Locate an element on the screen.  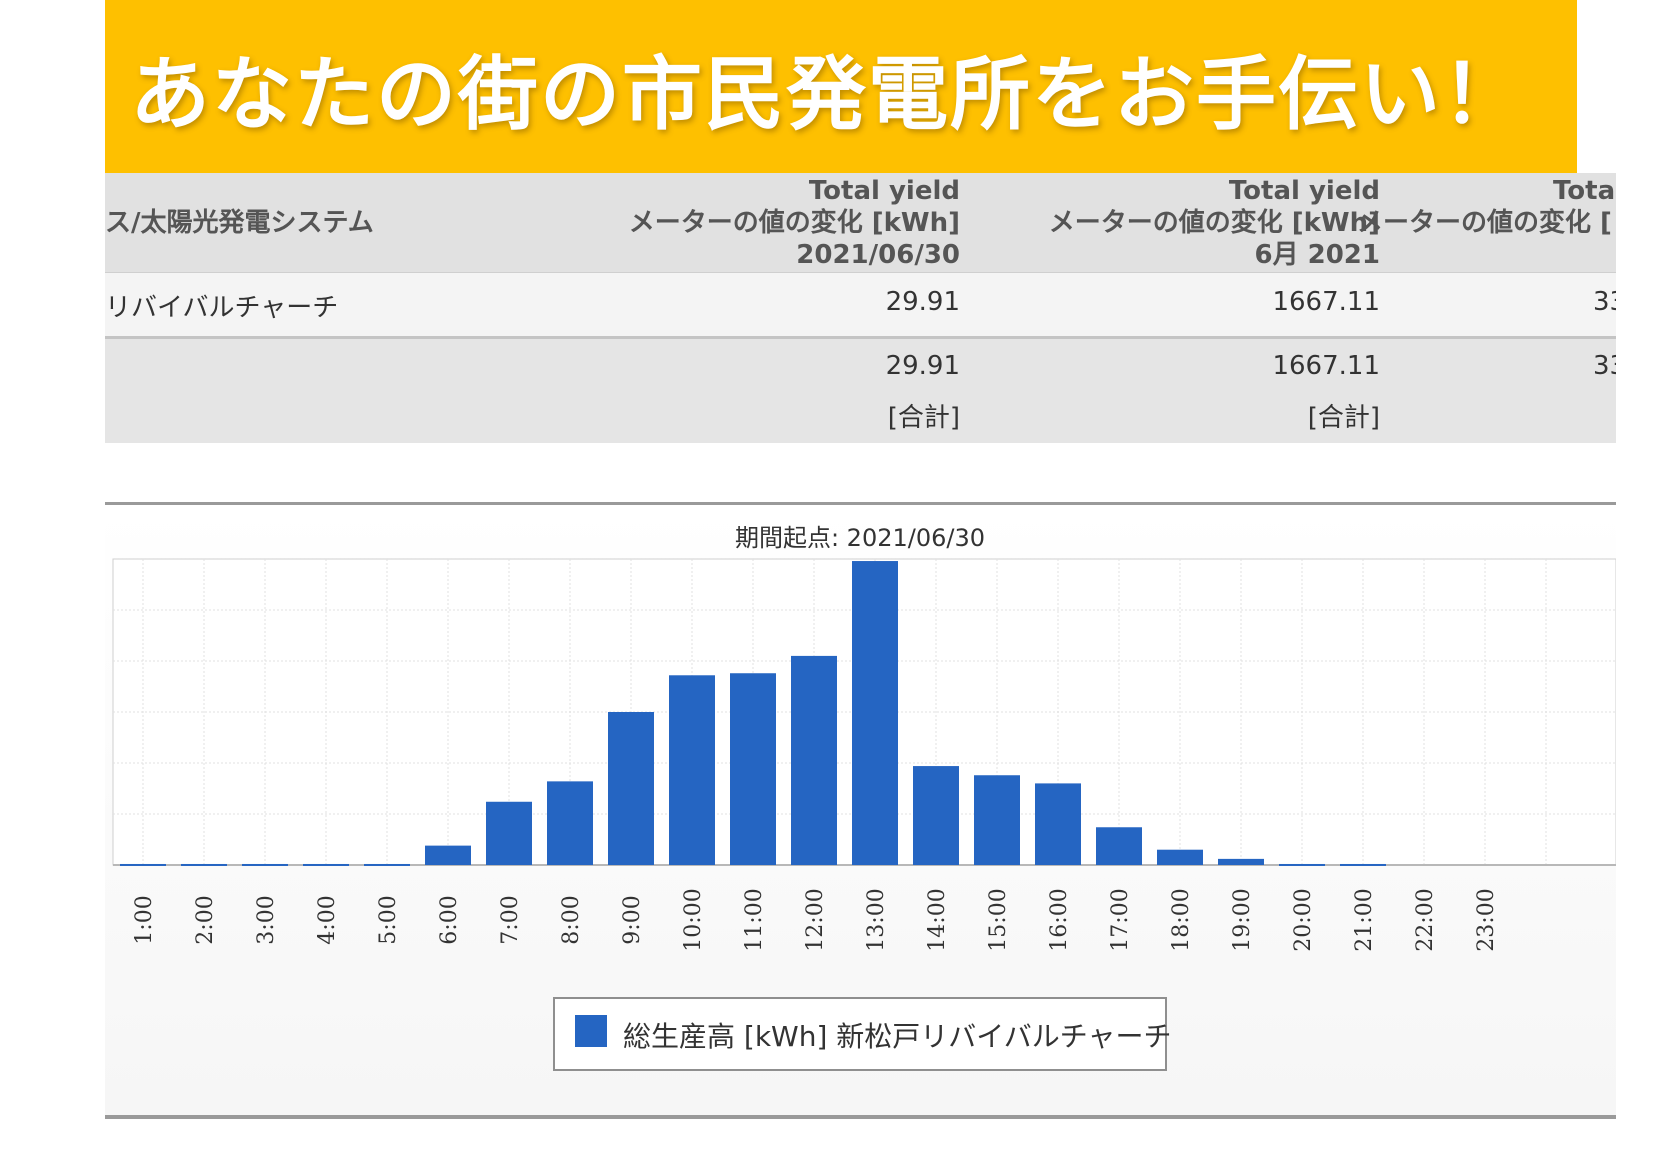
banner-title: あなたの街の市民発電所をお手伝い！ is located at coordinates (827, 94).